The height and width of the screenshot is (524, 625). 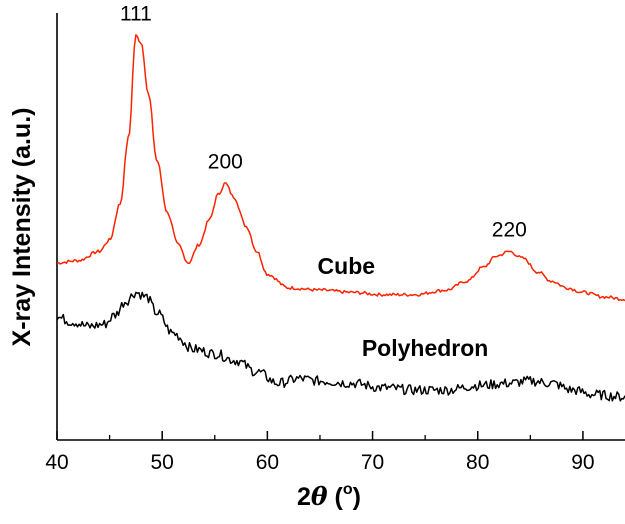 What do you see at coordinates (267, 462) in the screenshot?
I see `x-tick-label: 60` at bounding box center [267, 462].